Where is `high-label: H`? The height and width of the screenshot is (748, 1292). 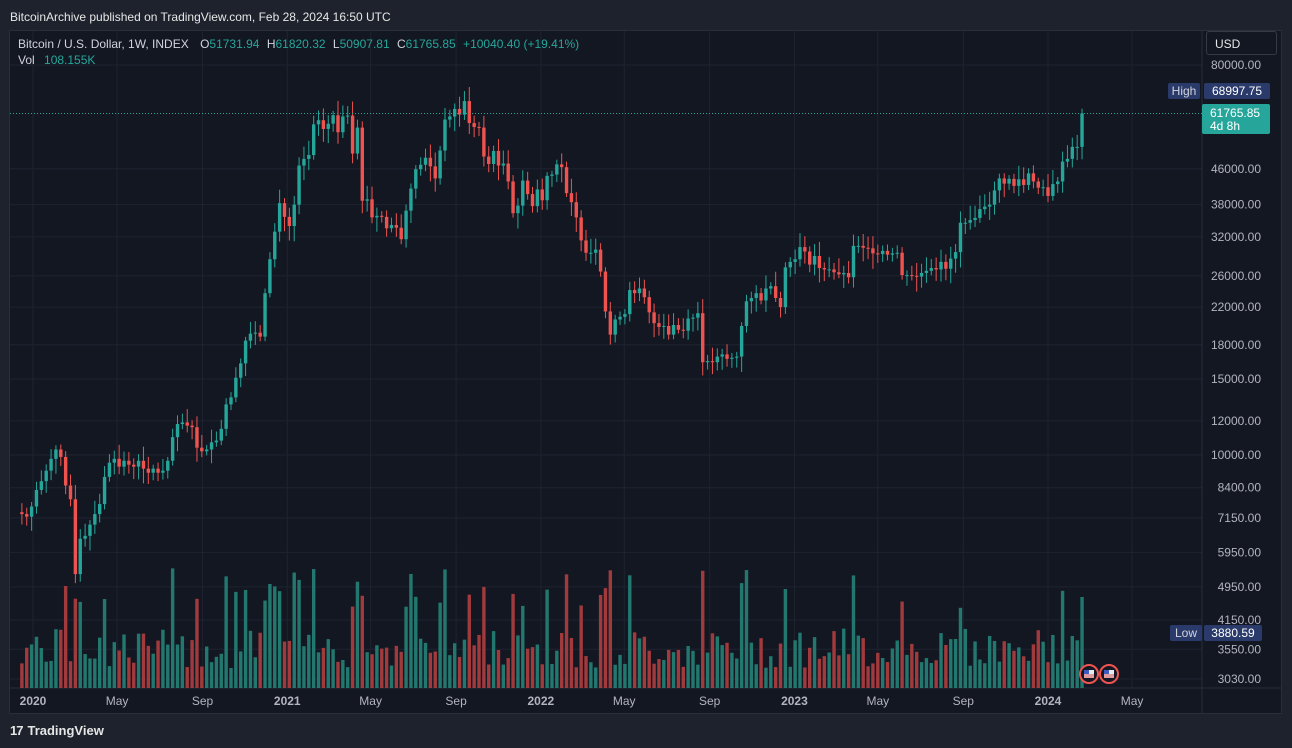 high-label: H is located at coordinates (271, 44).